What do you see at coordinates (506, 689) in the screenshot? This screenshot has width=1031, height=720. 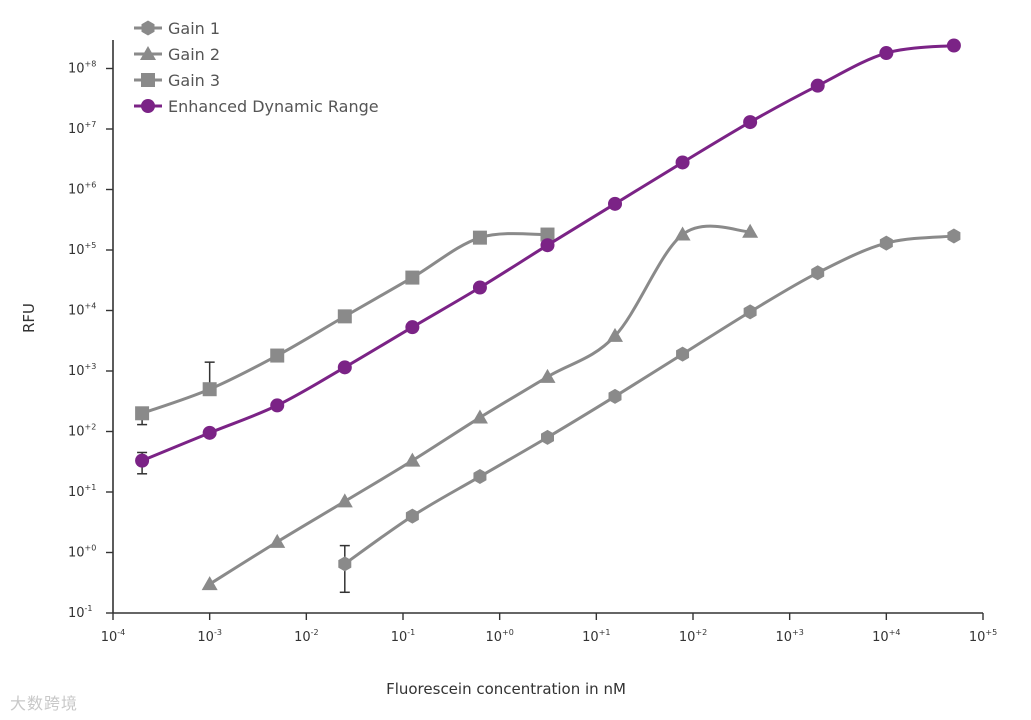 I see `x-axis-title: Fluorescein concentration in nM` at bounding box center [506, 689].